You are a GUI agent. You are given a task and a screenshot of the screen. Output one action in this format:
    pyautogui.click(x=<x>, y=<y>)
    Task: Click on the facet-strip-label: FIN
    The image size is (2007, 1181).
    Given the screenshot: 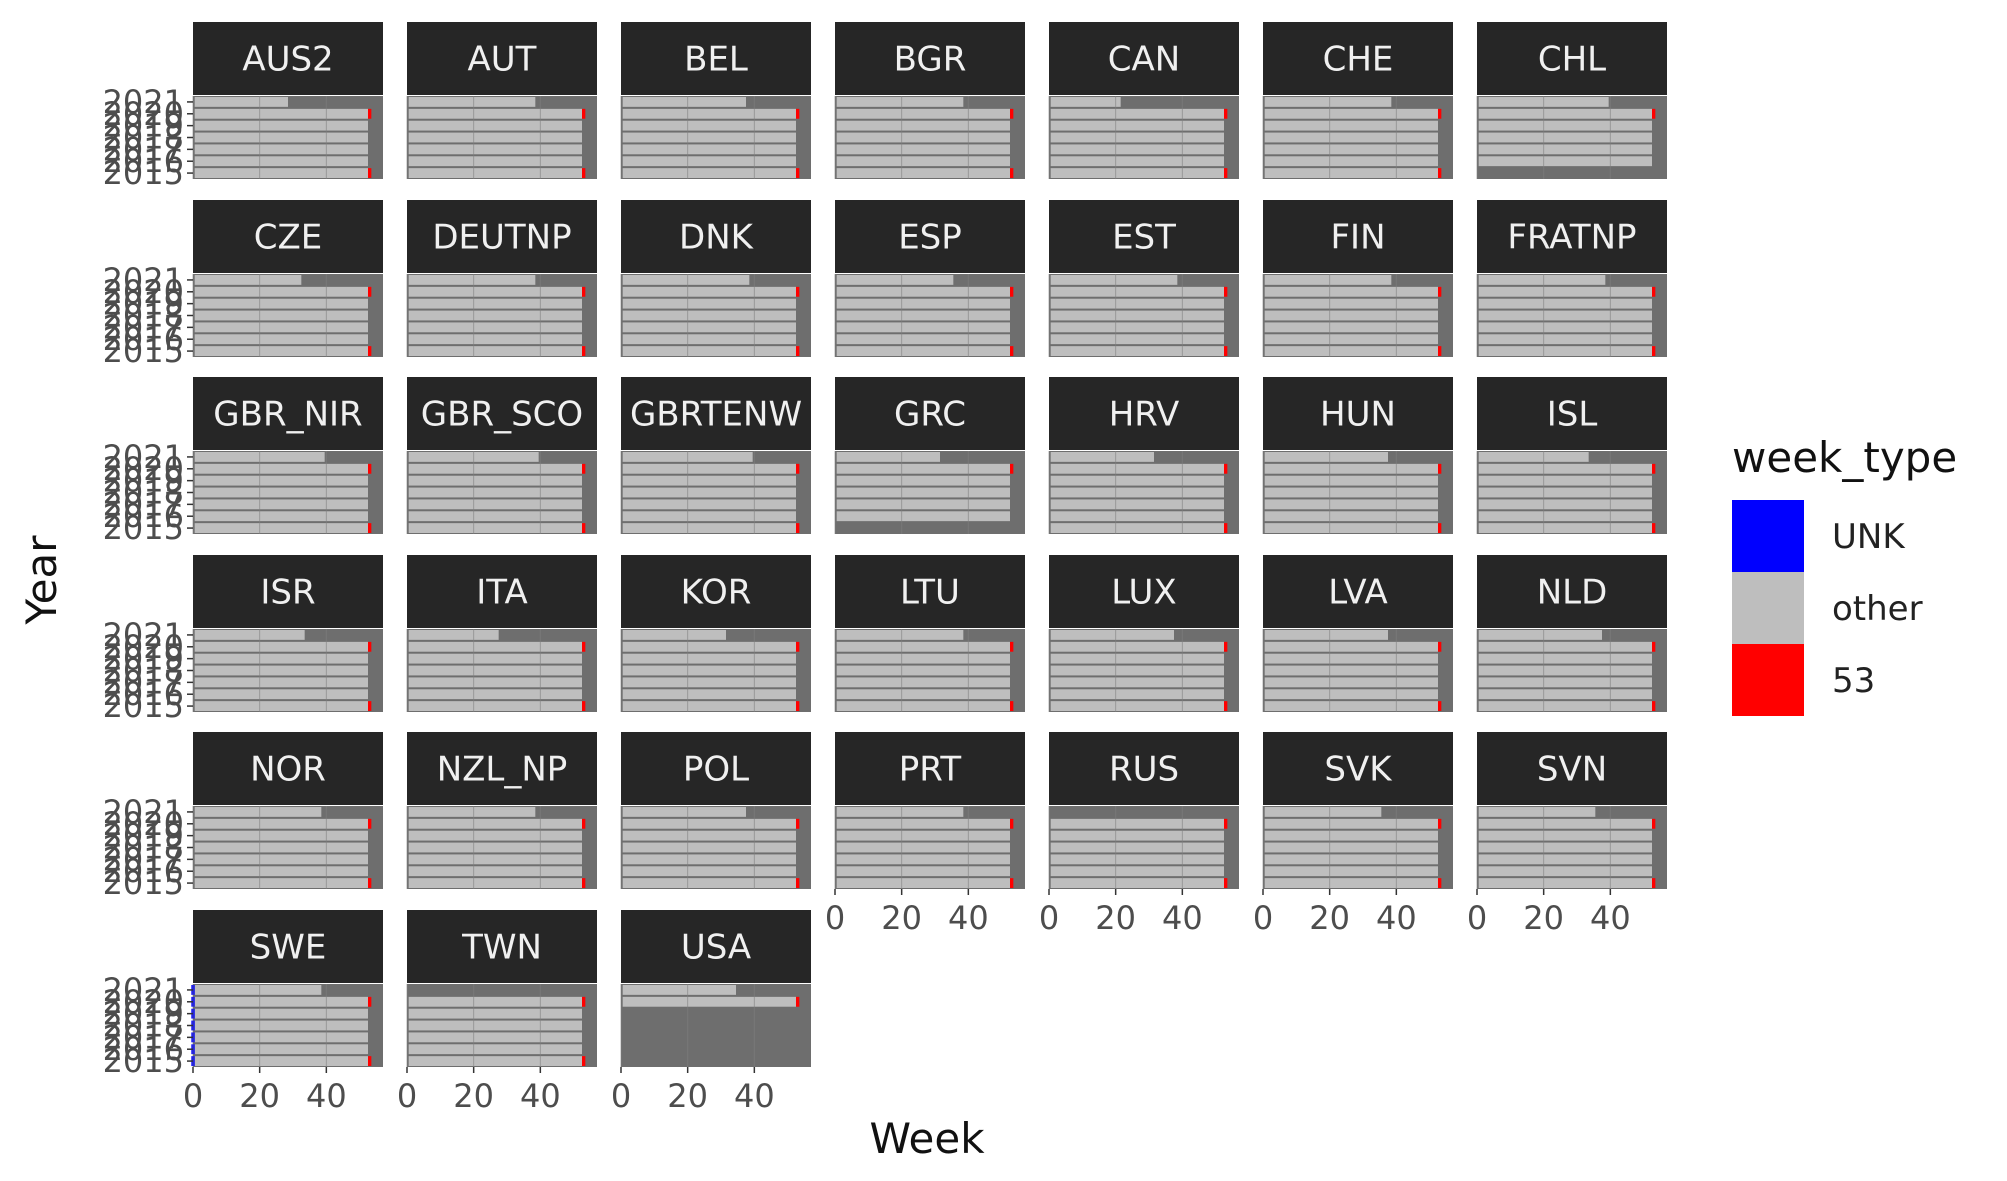 What is the action you would take?
    pyautogui.click(x=1357, y=238)
    